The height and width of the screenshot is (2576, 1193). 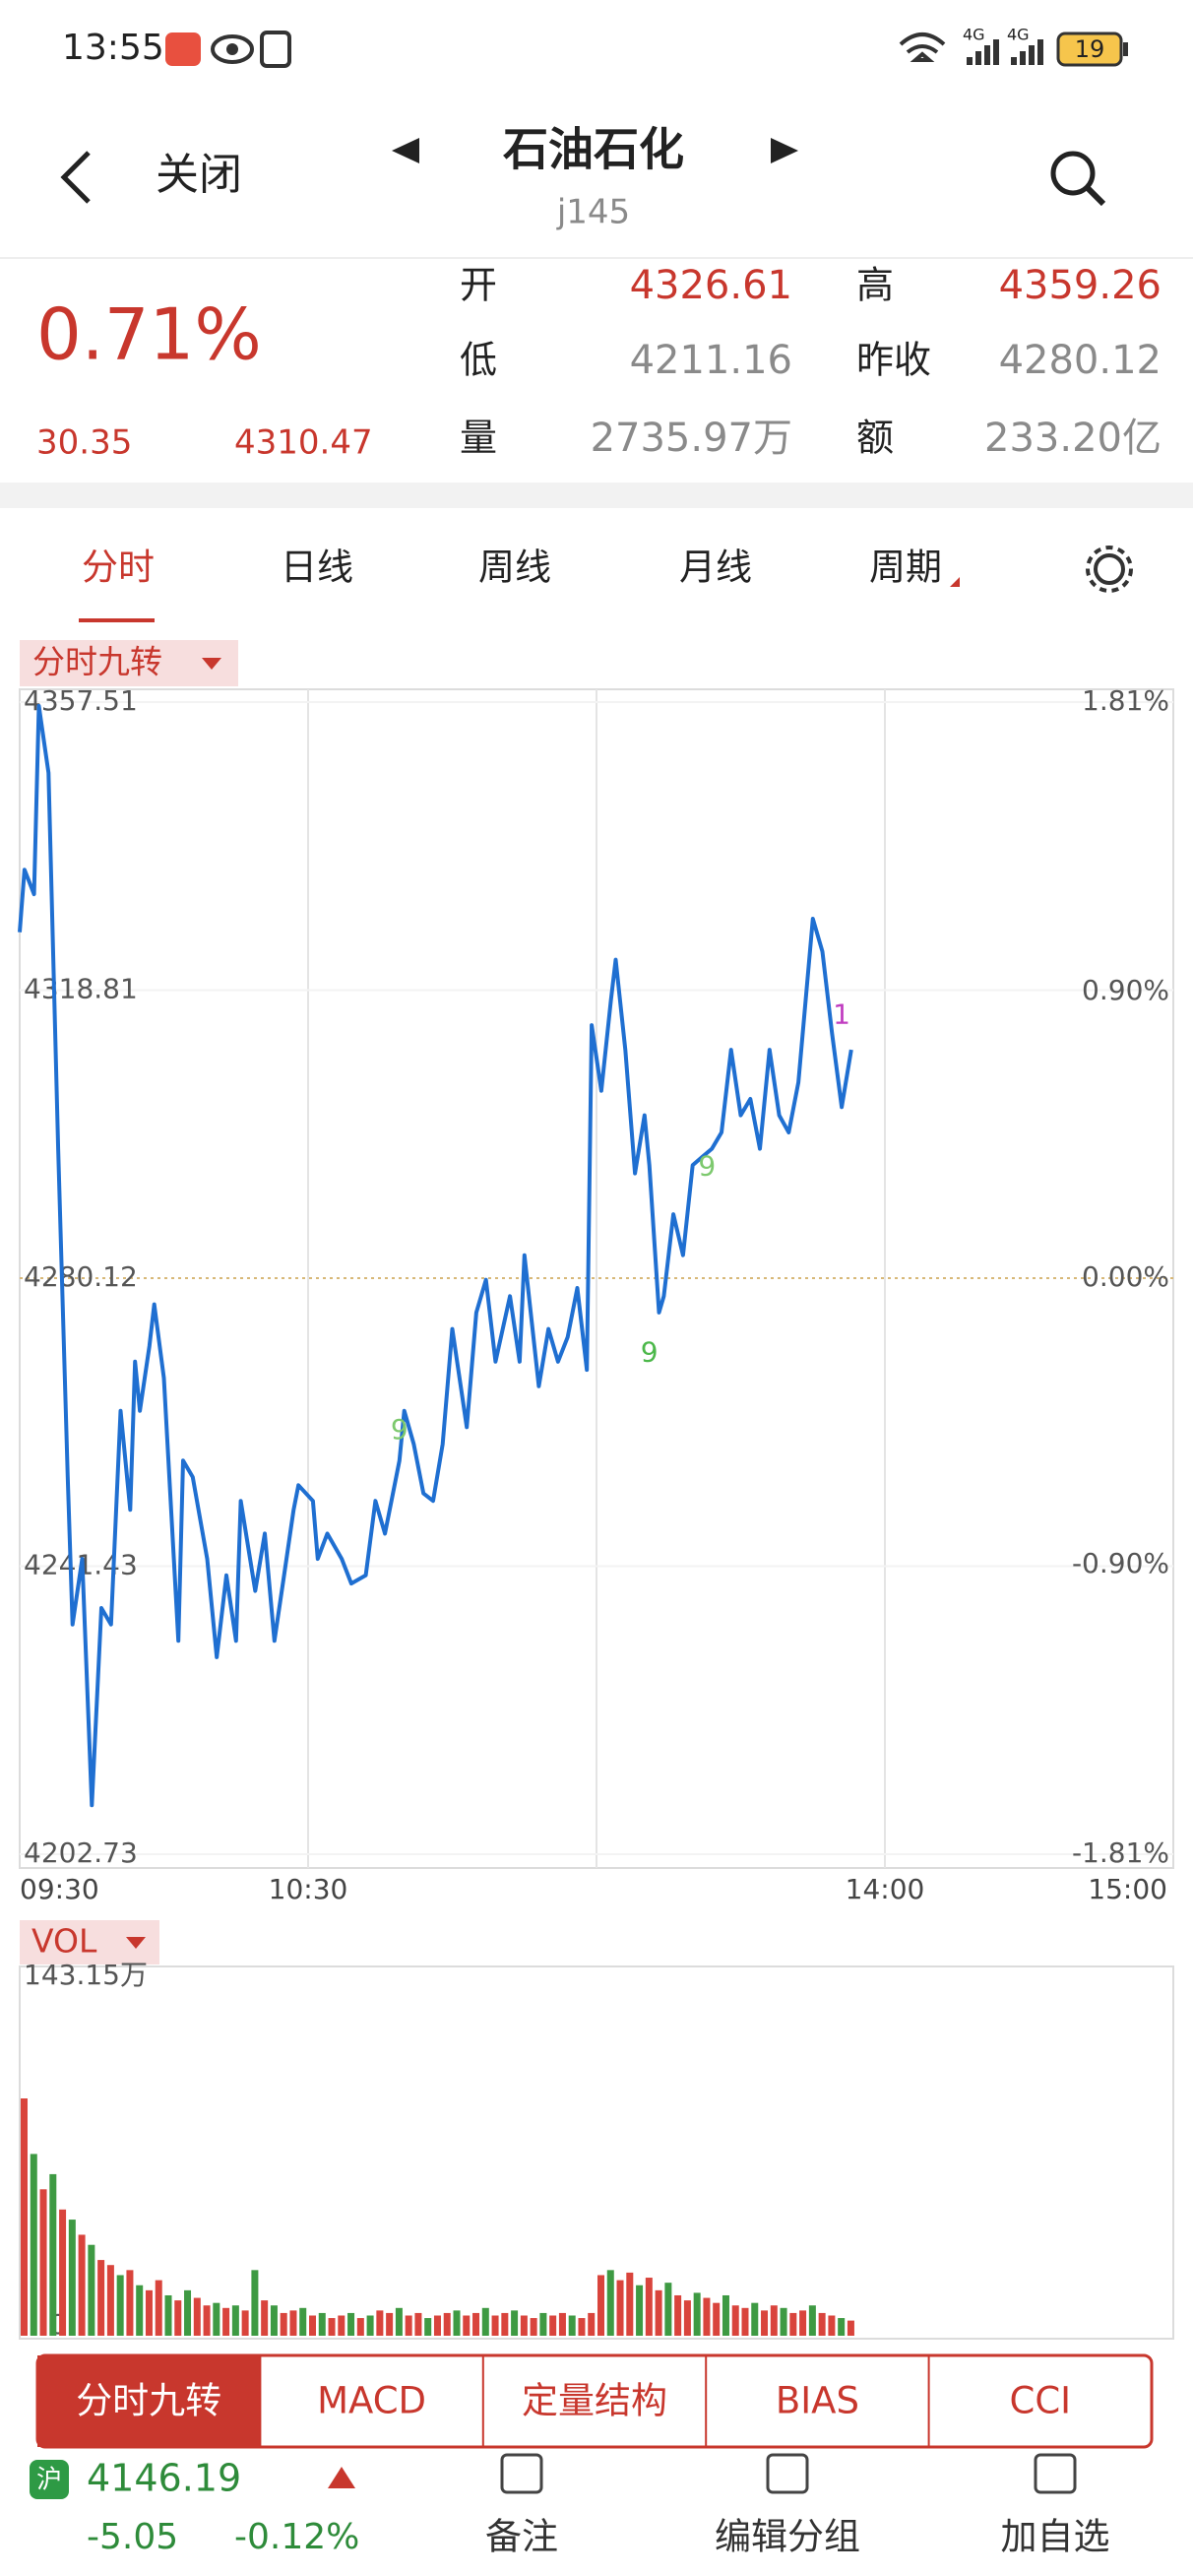 I want to click on close-button: 关闭, so click(x=199, y=175).